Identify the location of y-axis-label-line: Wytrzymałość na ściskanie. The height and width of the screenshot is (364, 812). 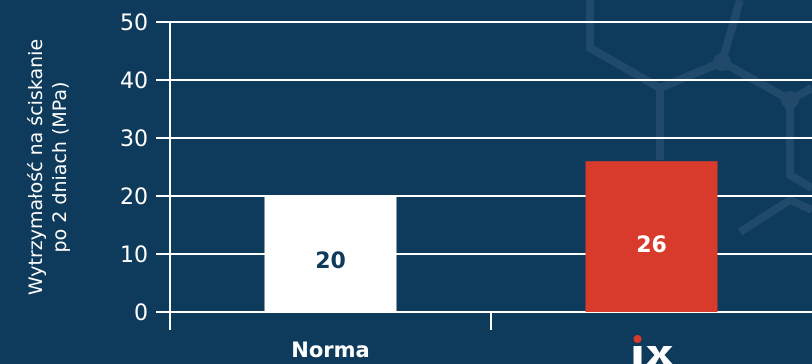
(36, 167).